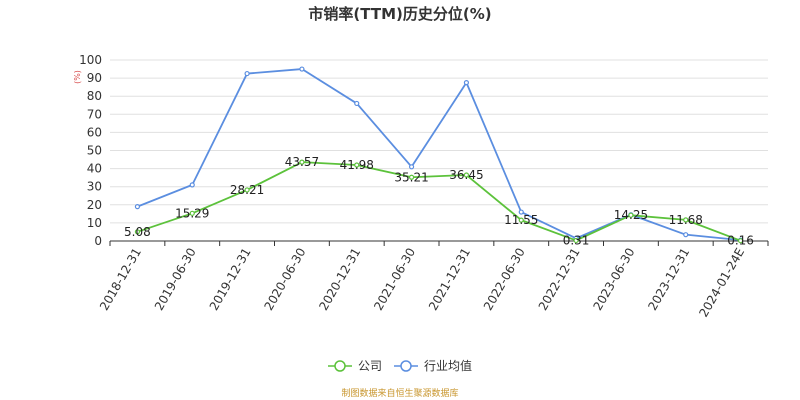 Image resolution: width=800 pixels, height=400 pixels. I want to click on x-tick-label: 2023-06-30, so click(614, 279).